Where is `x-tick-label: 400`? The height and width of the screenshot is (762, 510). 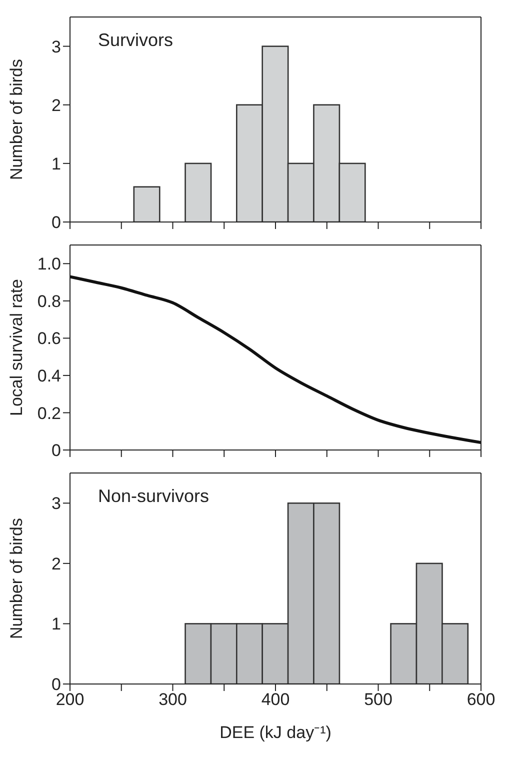
x-tick-label: 400 is located at coordinates (275, 700).